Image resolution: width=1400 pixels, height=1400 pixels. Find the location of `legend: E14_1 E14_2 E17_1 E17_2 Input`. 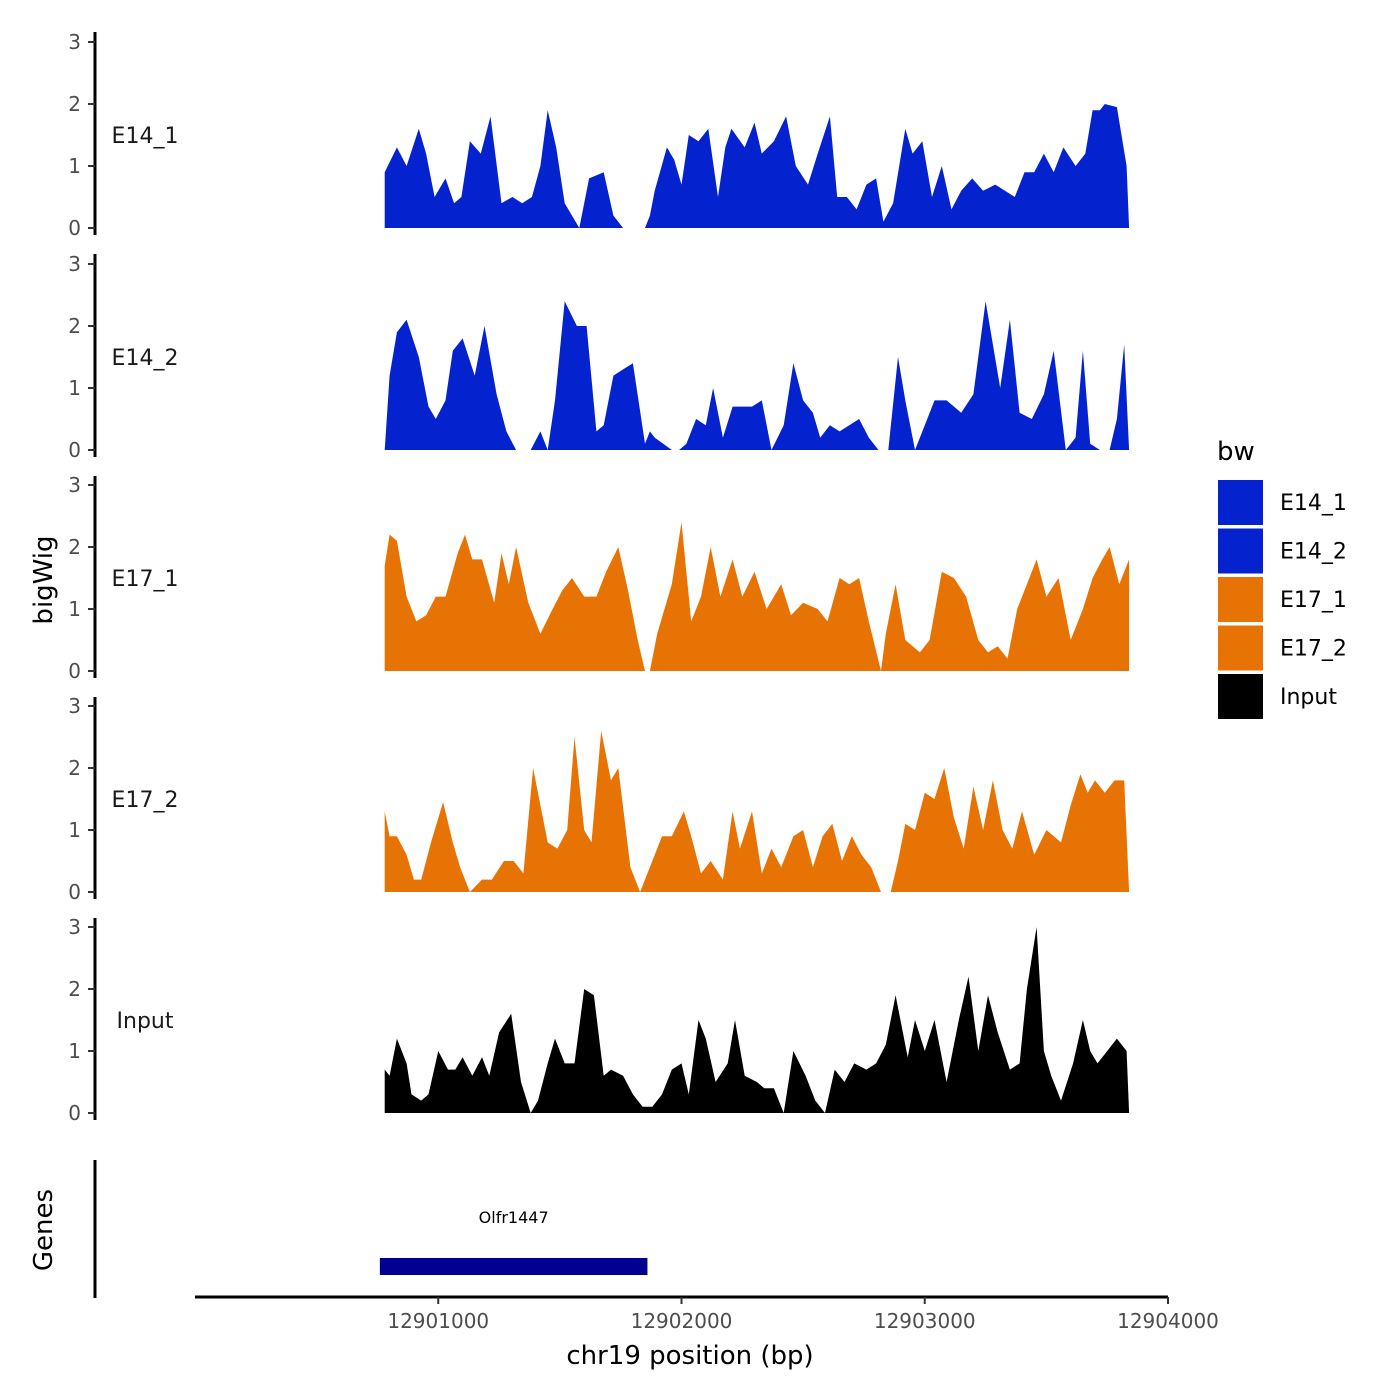

legend: E14_1 E14_2 E17_1 E17_2 Input is located at coordinates (1282, 599).